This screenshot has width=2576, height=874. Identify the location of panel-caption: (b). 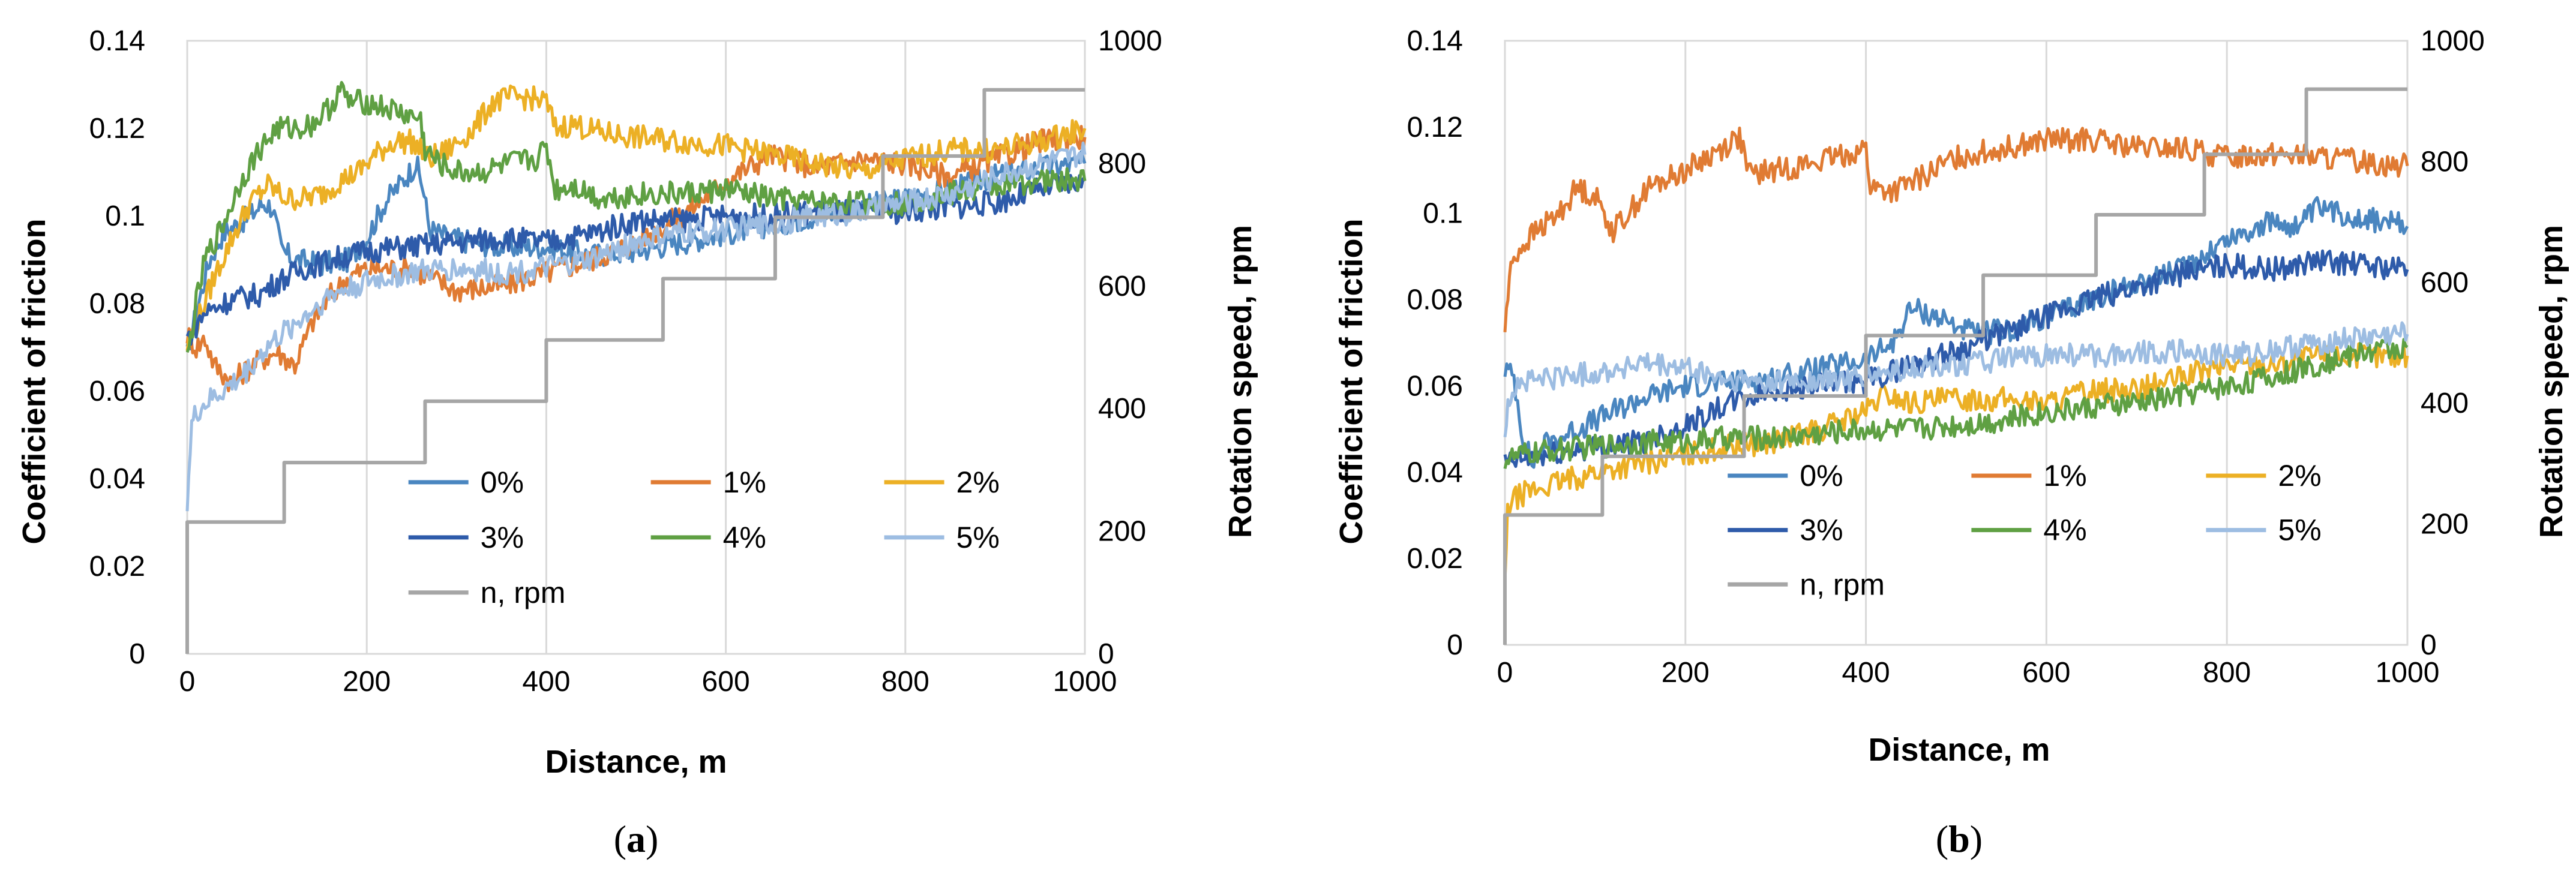
(1959, 839).